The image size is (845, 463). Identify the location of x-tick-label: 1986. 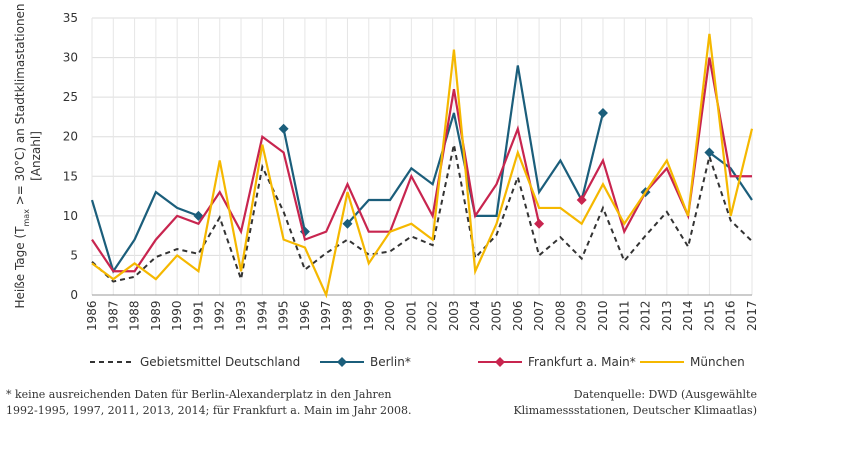
(92, 315).